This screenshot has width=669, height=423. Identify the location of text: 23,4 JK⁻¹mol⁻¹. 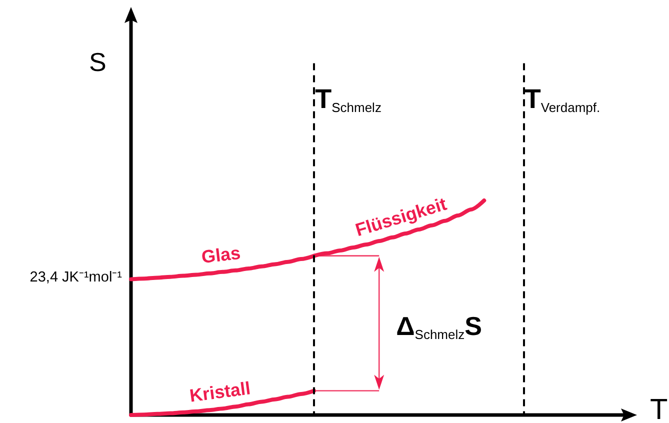
(76, 278).